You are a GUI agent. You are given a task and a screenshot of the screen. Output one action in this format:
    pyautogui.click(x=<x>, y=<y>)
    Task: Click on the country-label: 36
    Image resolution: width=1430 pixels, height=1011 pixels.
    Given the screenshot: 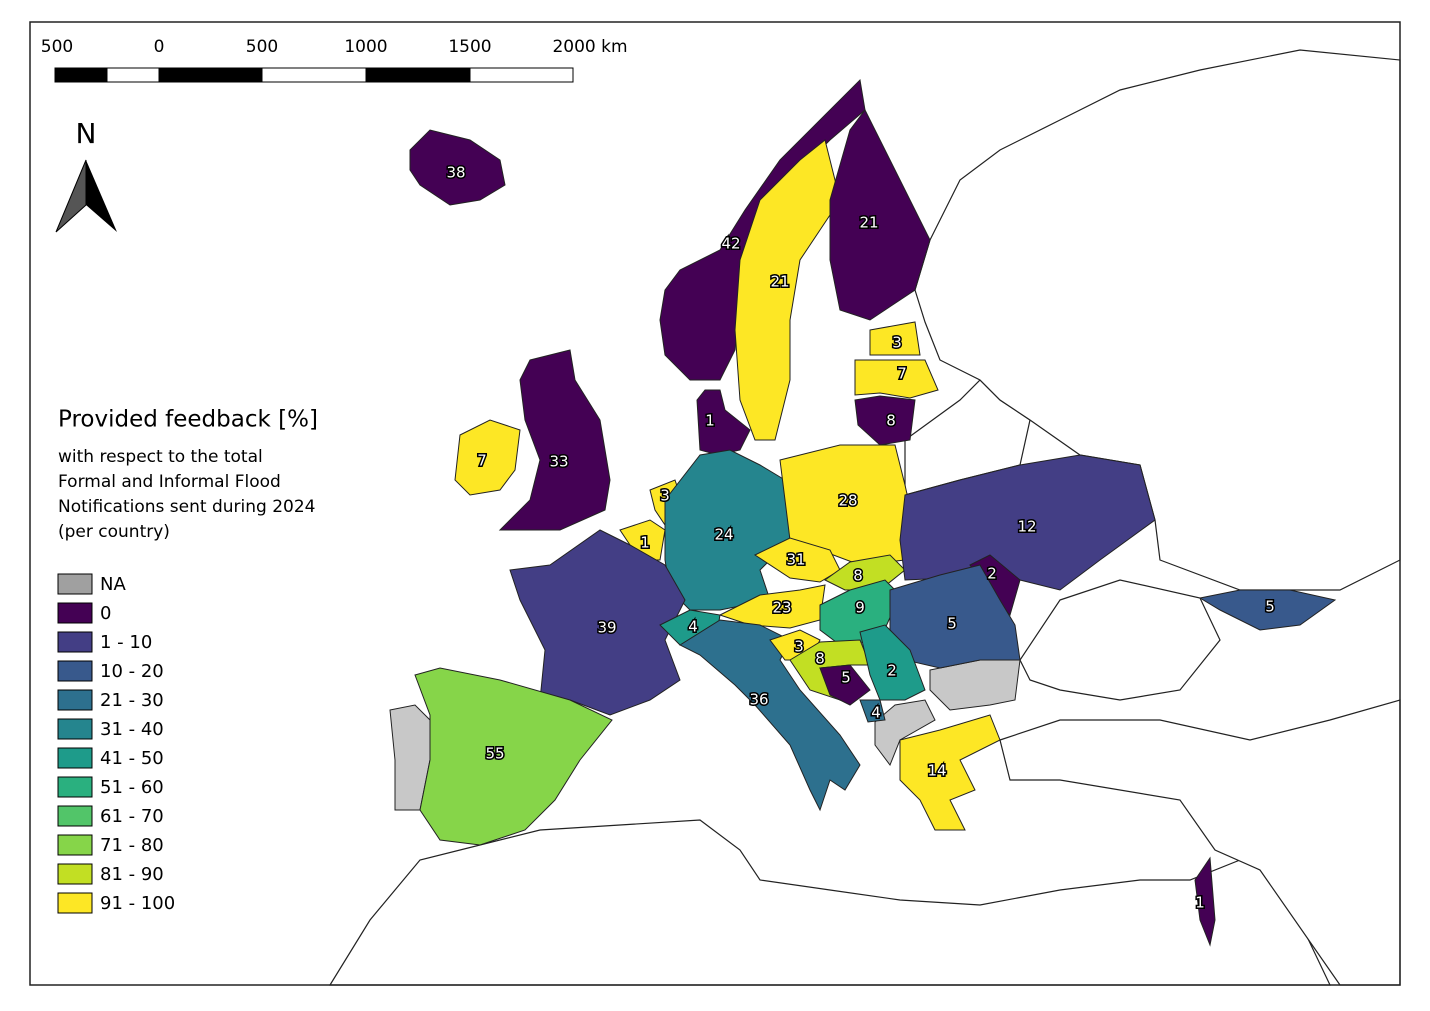 What is the action you would take?
    pyautogui.click(x=758, y=700)
    